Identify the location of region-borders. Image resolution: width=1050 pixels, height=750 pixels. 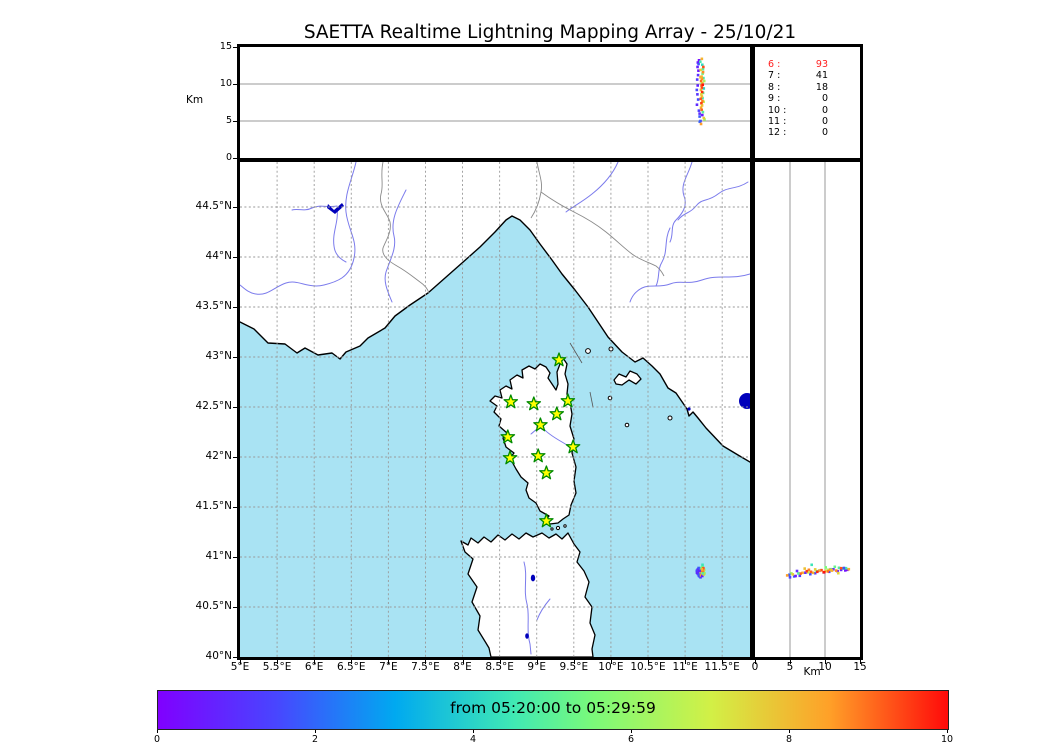
(522, 228).